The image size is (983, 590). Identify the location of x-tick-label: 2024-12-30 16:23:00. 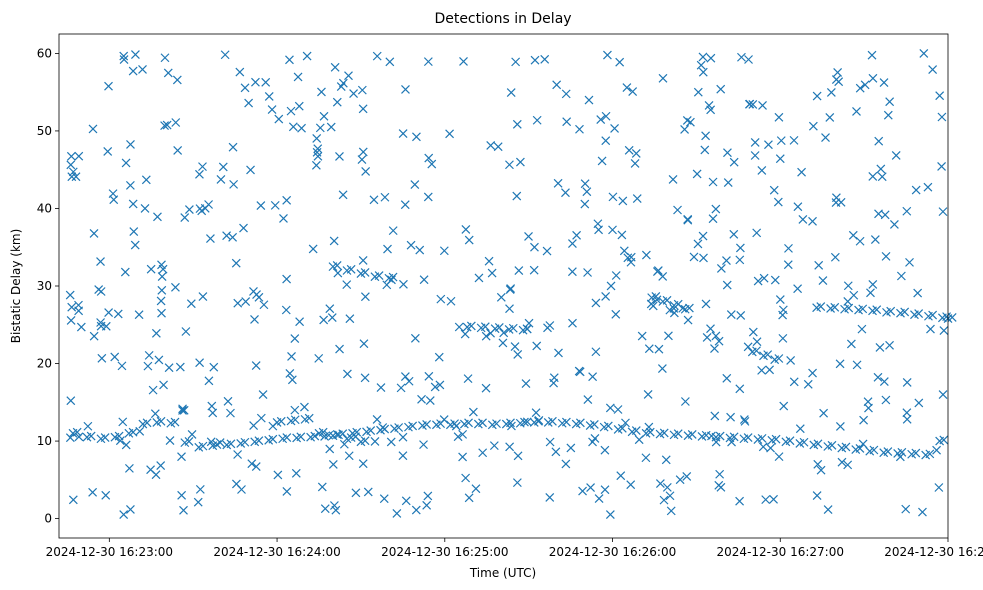
(109, 552).